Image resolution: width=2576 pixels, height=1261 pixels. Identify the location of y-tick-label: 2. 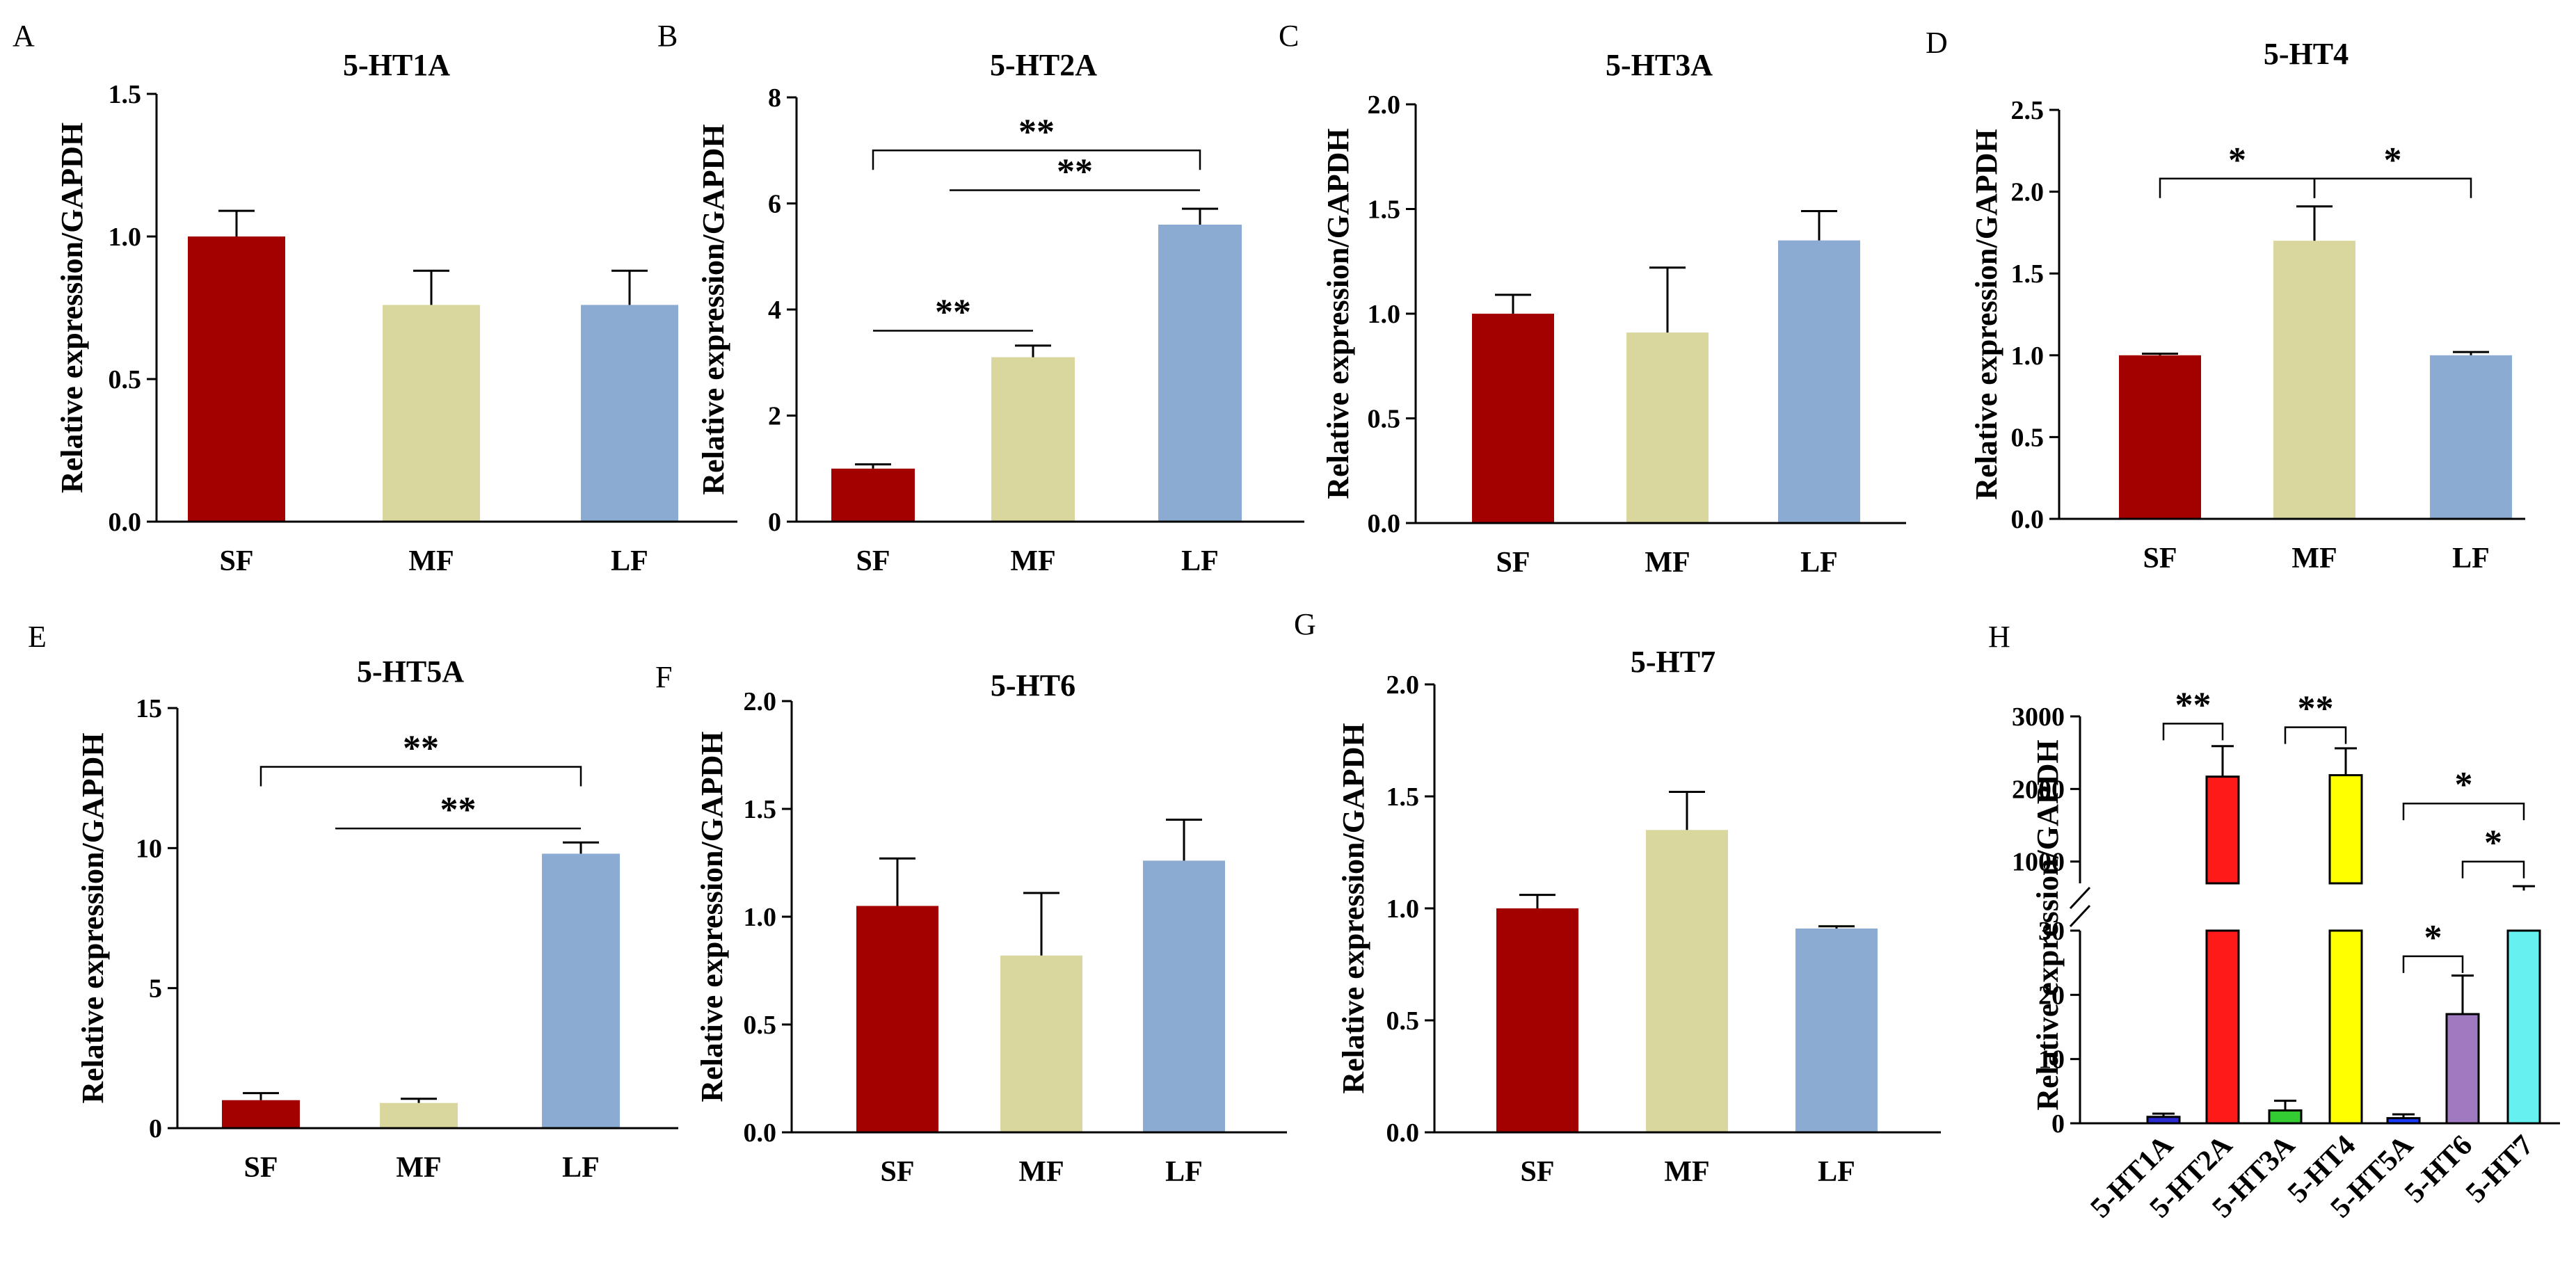
(774, 416).